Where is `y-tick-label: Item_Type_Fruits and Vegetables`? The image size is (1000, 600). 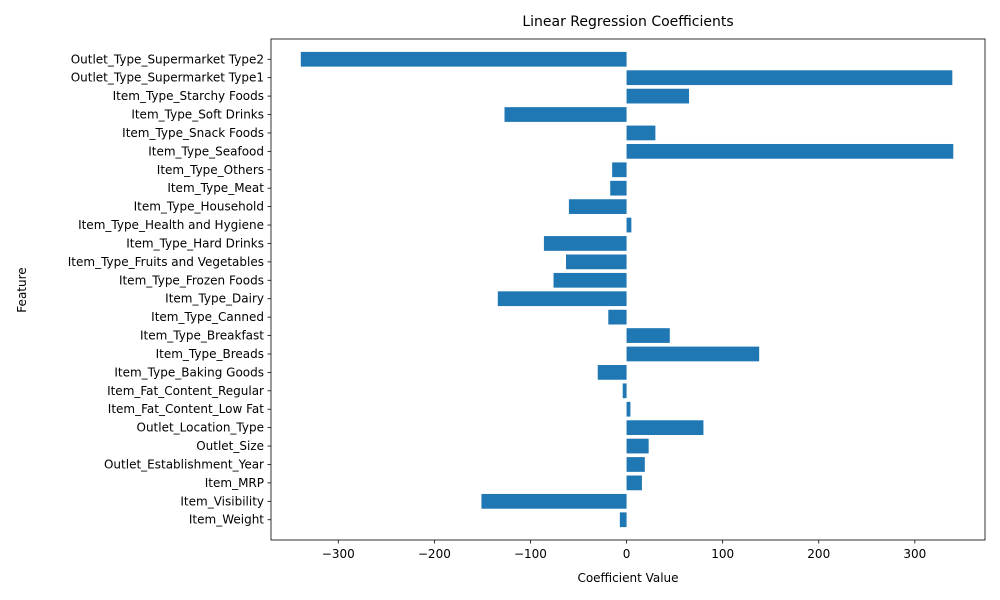 y-tick-label: Item_Type_Fruits and Vegetables is located at coordinates (166, 262).